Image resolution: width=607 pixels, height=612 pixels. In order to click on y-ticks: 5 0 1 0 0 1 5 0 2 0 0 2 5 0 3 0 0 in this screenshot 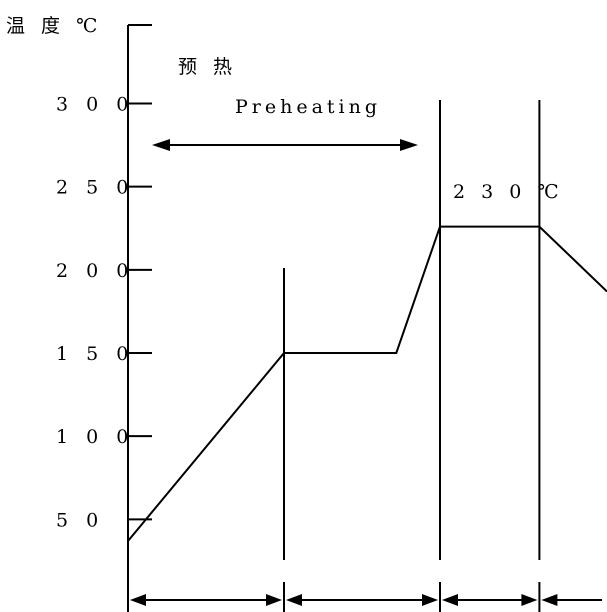, I will do `click(104, 312)`.